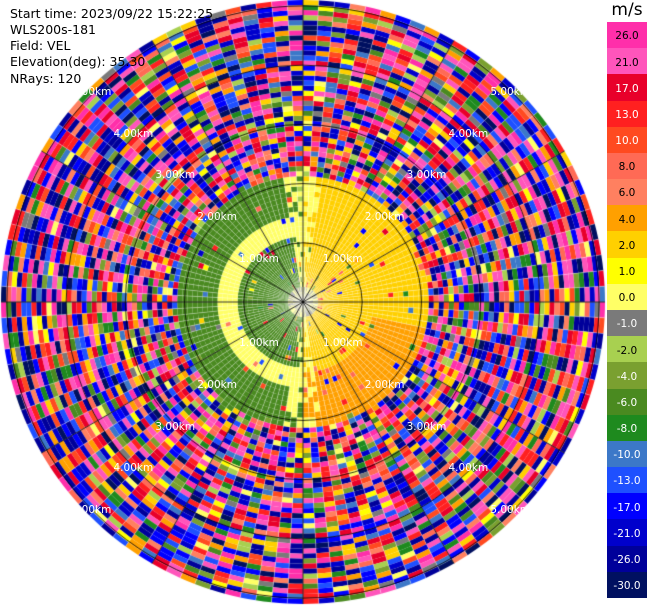  I want to click on colorbar-tick-label: -17.0, so click(627, 507).